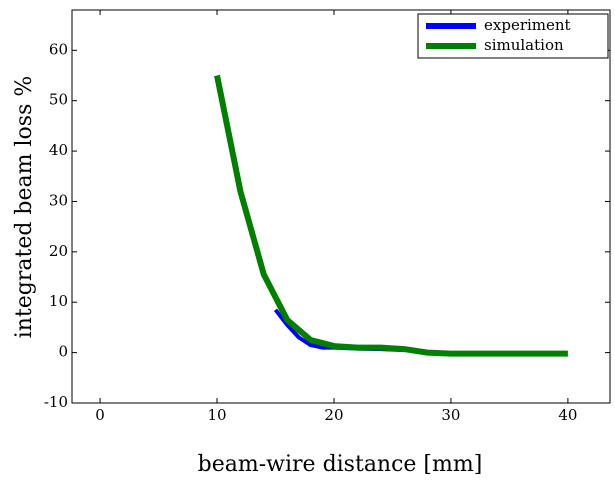  Describe the element at coordinates (58, 251) in the screenshot. I see `y-tick-label: 20` at that location.